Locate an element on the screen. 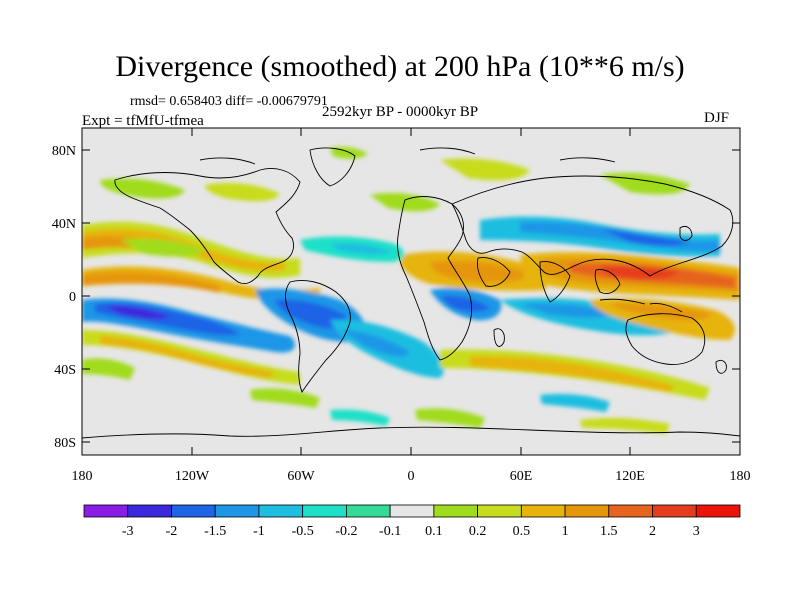 This screenshot has height=600, width=800. y-tick-label: 40S is located at coordinates (65, 370).